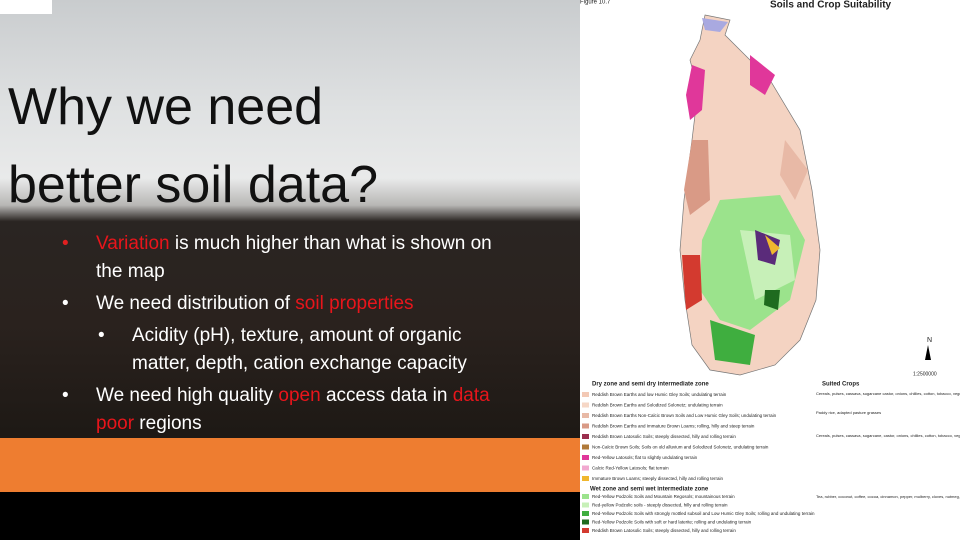 The width and height of the screenshot is (960, 540). What do you see at coordinates (649, 490) in the screenshot?
I see `legend-header: Wet zone and semi wet intermediate zone` at bounding box center [649, 490].